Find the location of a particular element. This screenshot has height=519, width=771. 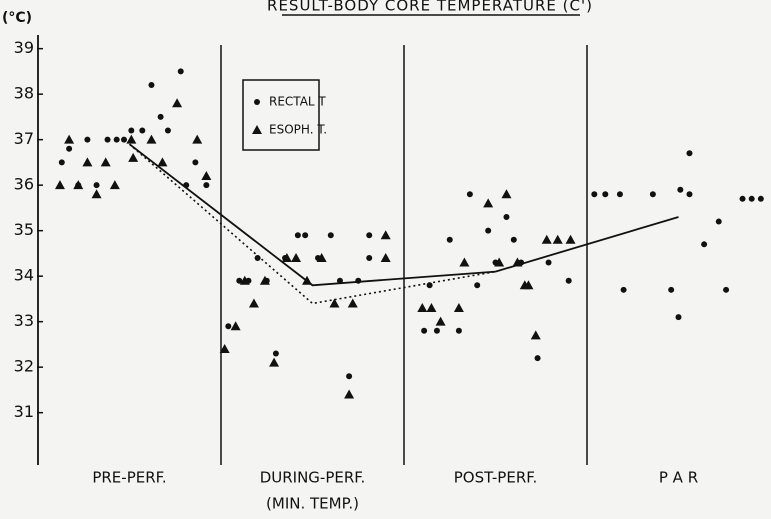

y-tick-label: 39 is located at coordinates (24, 47).